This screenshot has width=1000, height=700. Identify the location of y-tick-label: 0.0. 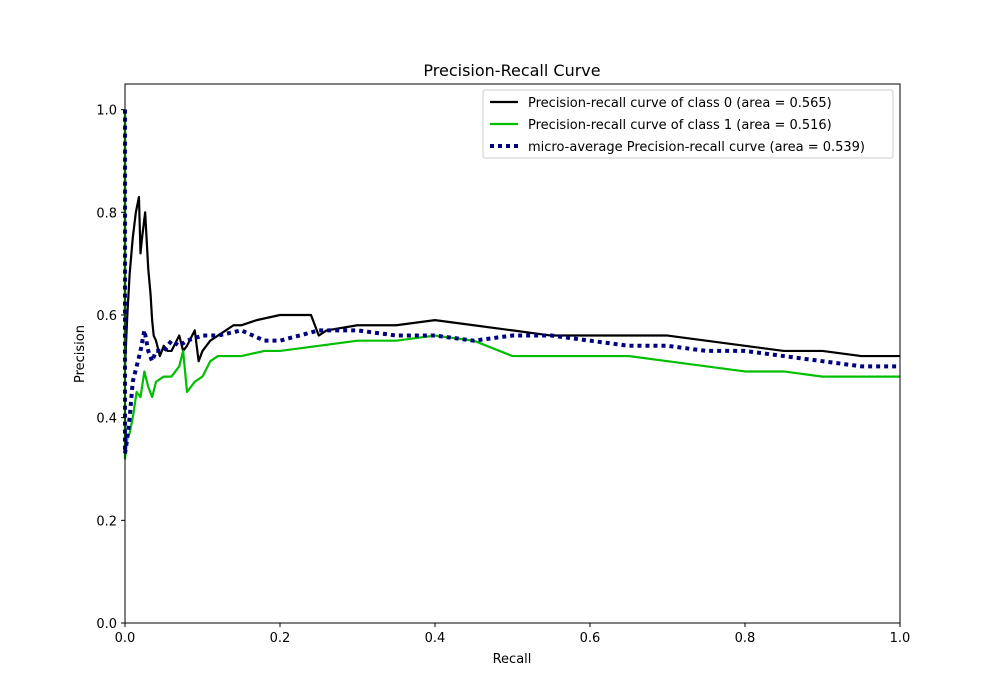
(106, 624).